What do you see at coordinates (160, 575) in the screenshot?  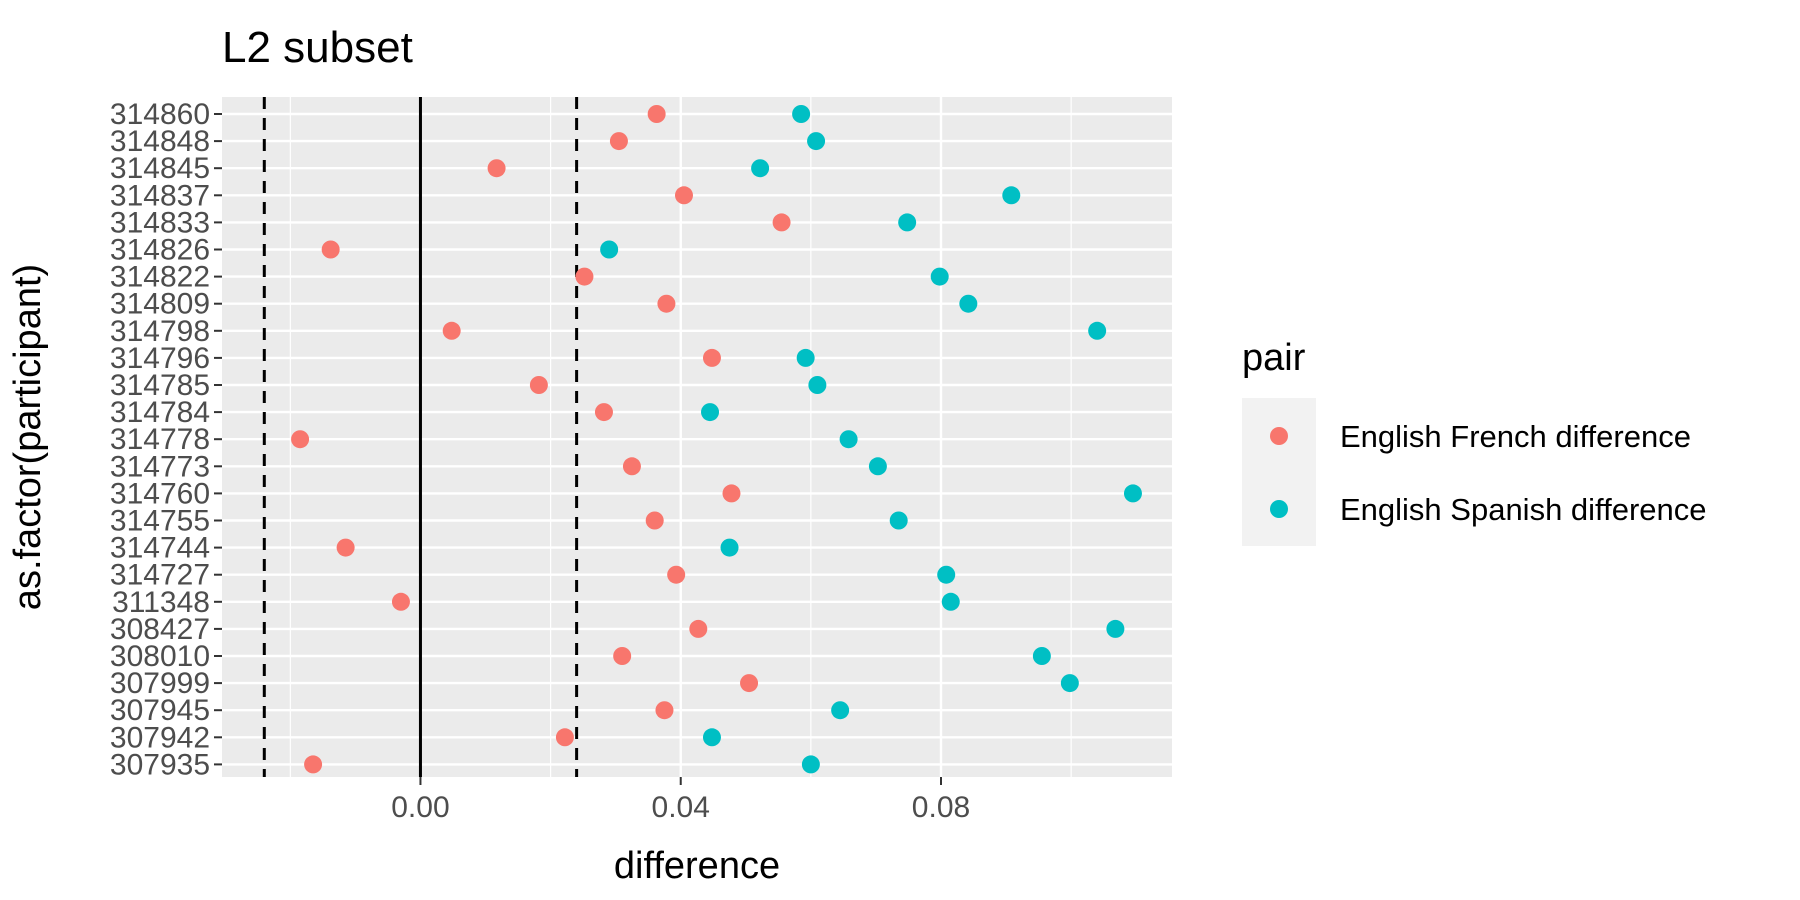 I see `y-tick-label: 314727` at bounding box center [160, 575].